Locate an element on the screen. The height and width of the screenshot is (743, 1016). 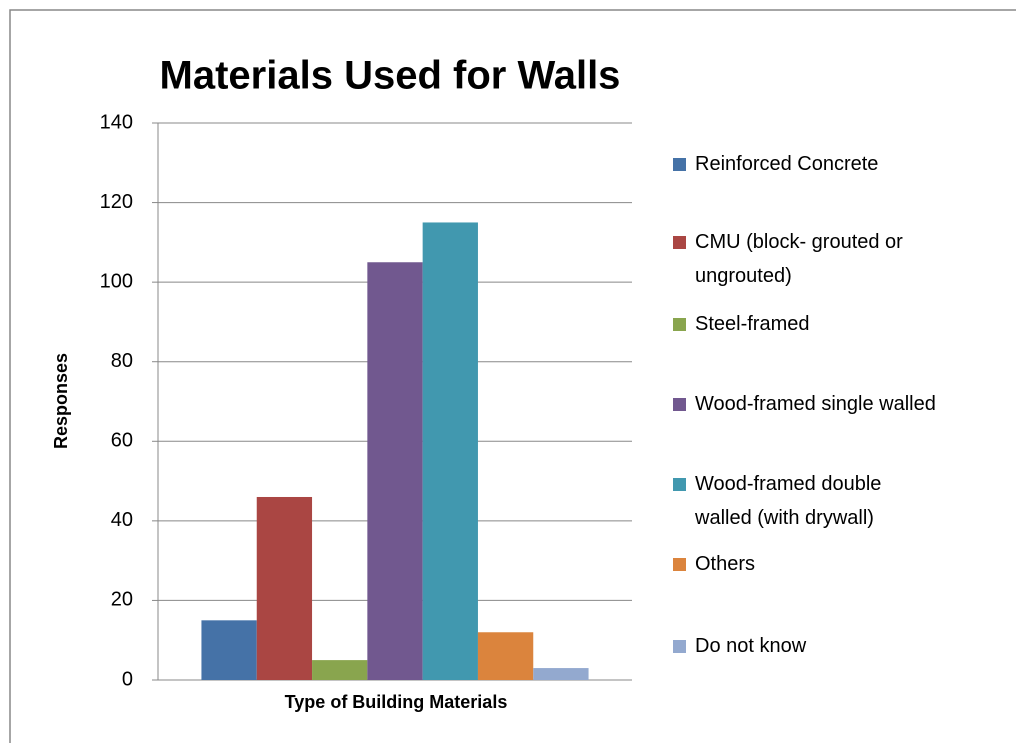
legend-label: Steel-framed is located at coordinates (752, 324).